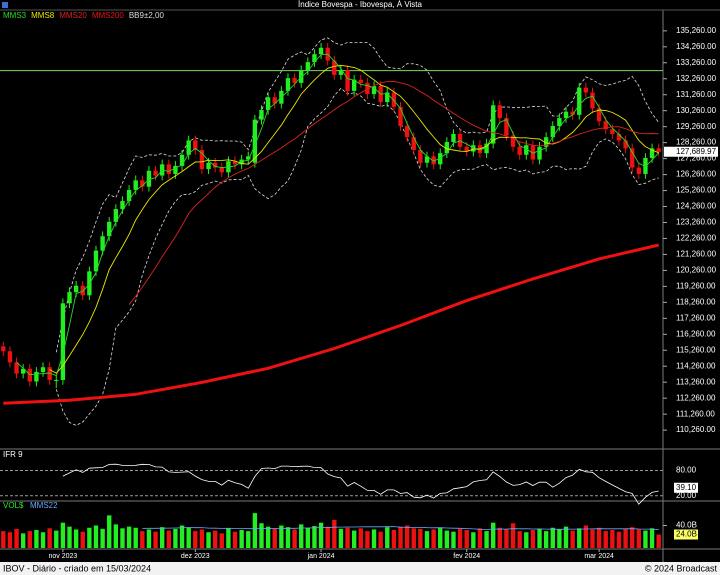  I want to click on y-tick-label: 113,260.00, so click(696, 381).